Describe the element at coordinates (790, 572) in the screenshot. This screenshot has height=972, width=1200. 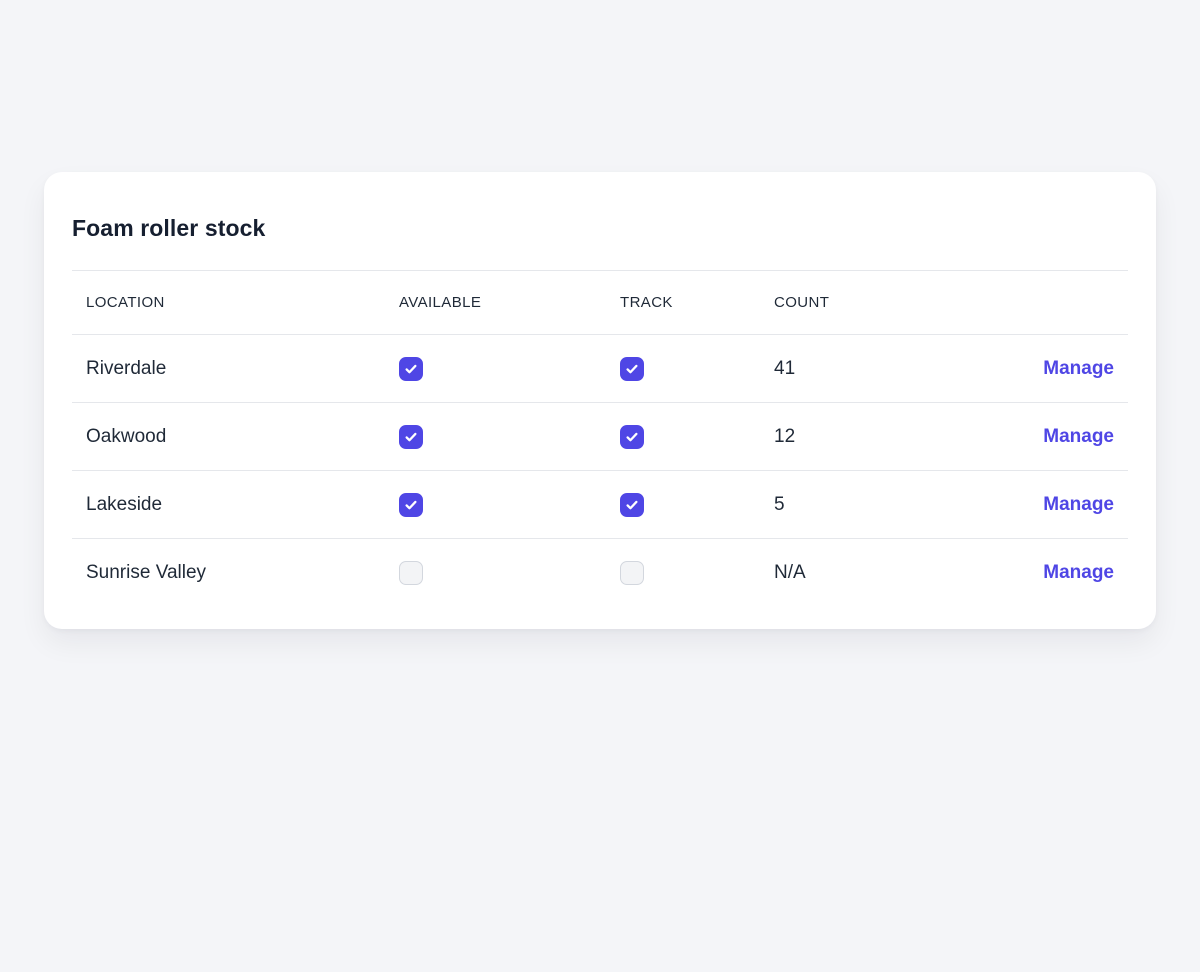
I see `count-cell: N/A` at that location.